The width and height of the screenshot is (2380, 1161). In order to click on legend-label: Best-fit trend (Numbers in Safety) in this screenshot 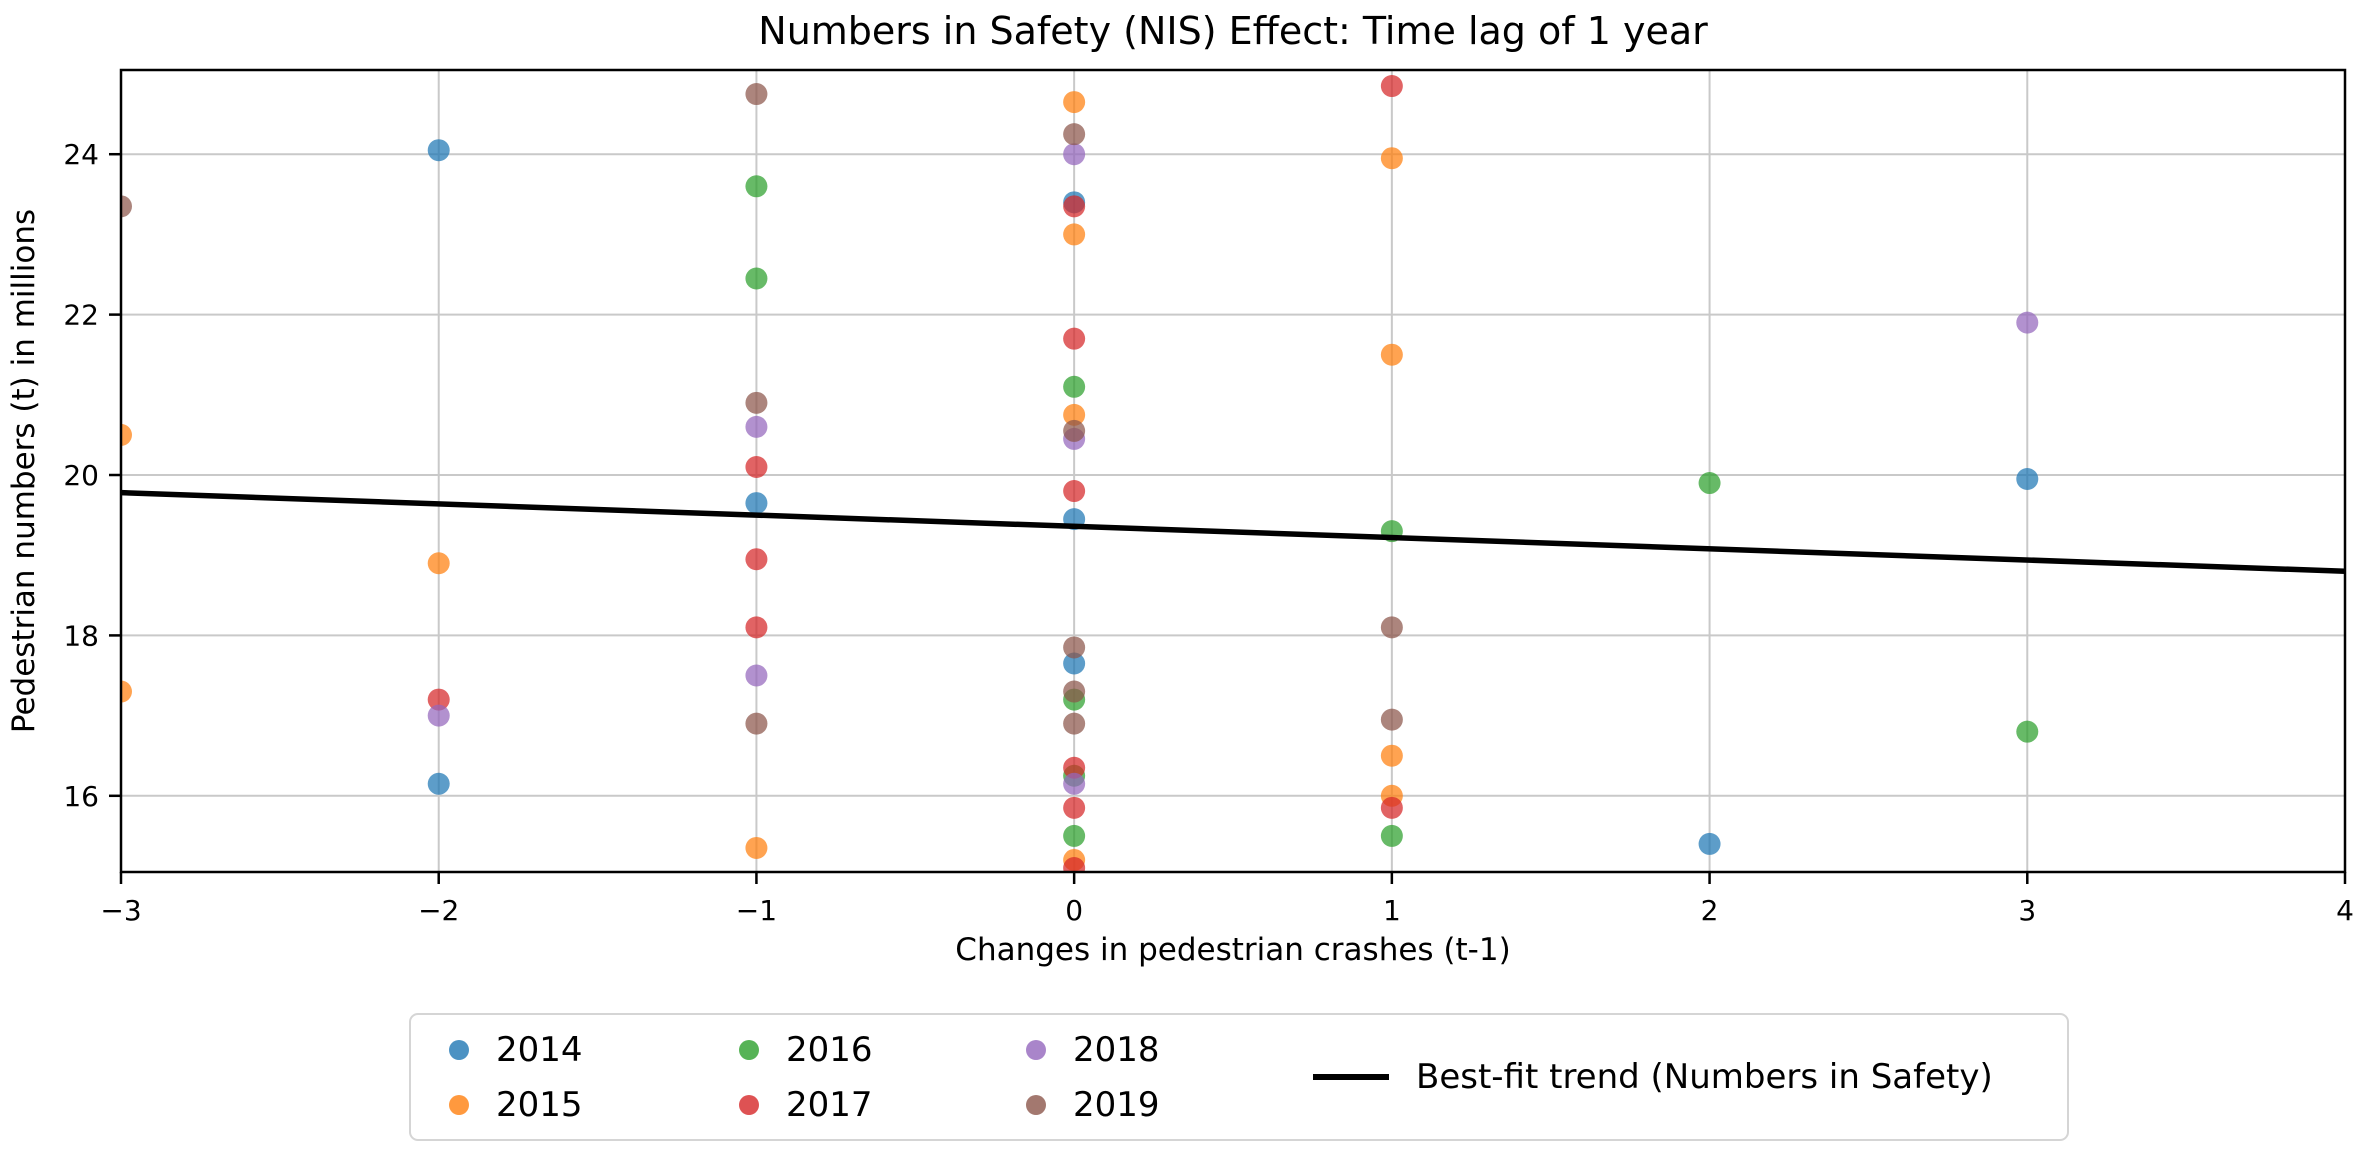, I will do `click(1704, 1077)`.